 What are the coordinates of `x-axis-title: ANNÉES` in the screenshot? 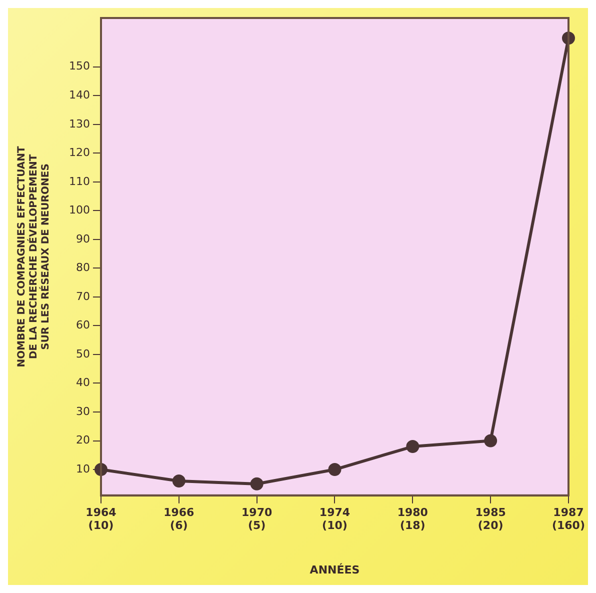 It's located at (335, 569).